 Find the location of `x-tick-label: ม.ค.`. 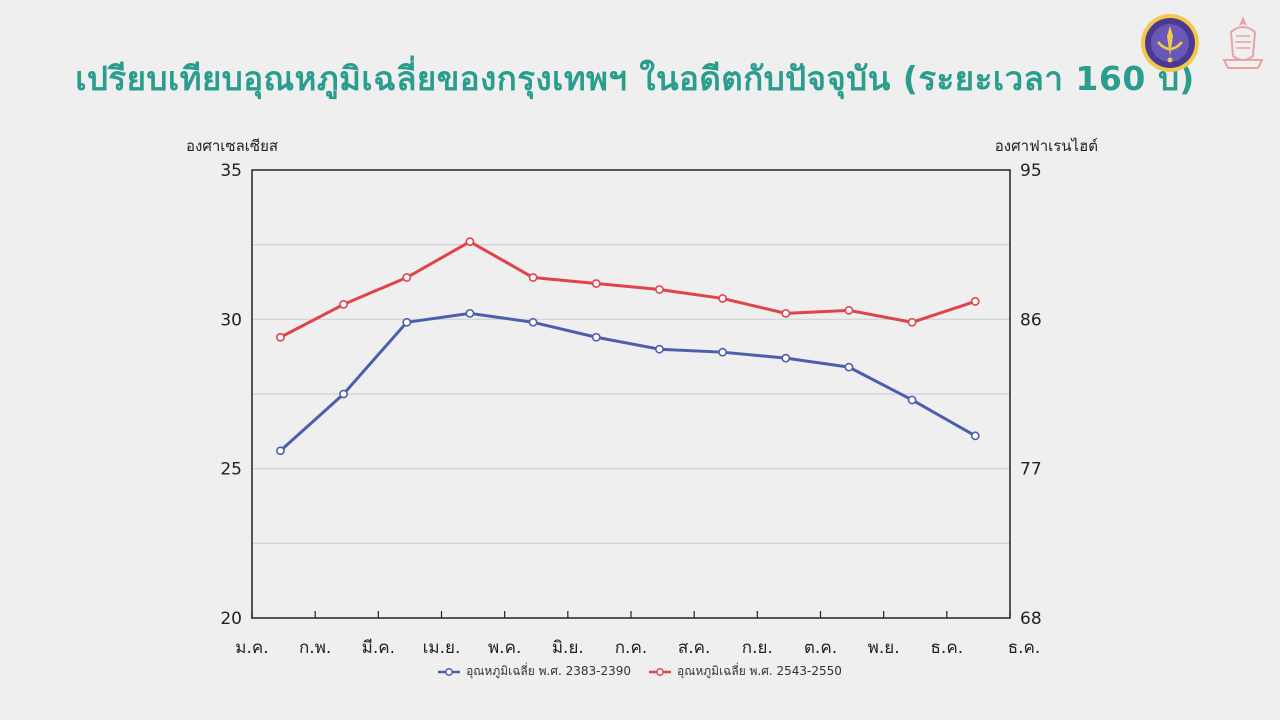

x-tick-label: ม.ค. is located at coordinates (251, 648).